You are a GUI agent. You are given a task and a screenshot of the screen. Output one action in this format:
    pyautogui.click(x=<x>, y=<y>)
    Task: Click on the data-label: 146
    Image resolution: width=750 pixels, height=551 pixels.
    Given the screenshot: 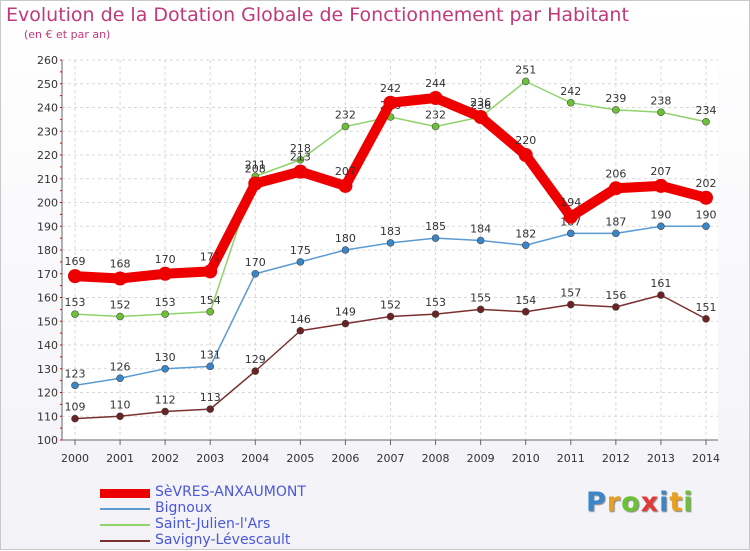 What is the action you would take?
    pyautogui.click(x=300, y=319)
    